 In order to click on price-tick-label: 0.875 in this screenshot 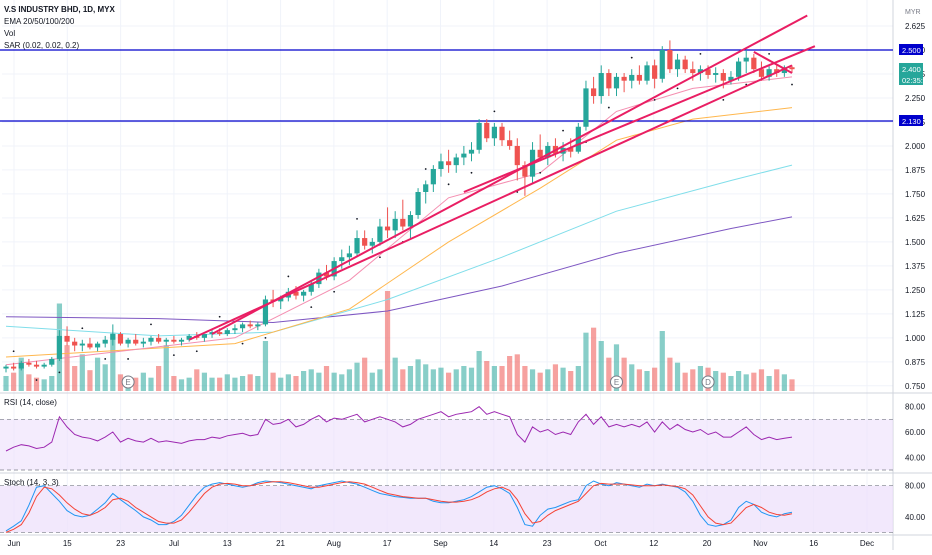, I will do `click(915, 362)`.